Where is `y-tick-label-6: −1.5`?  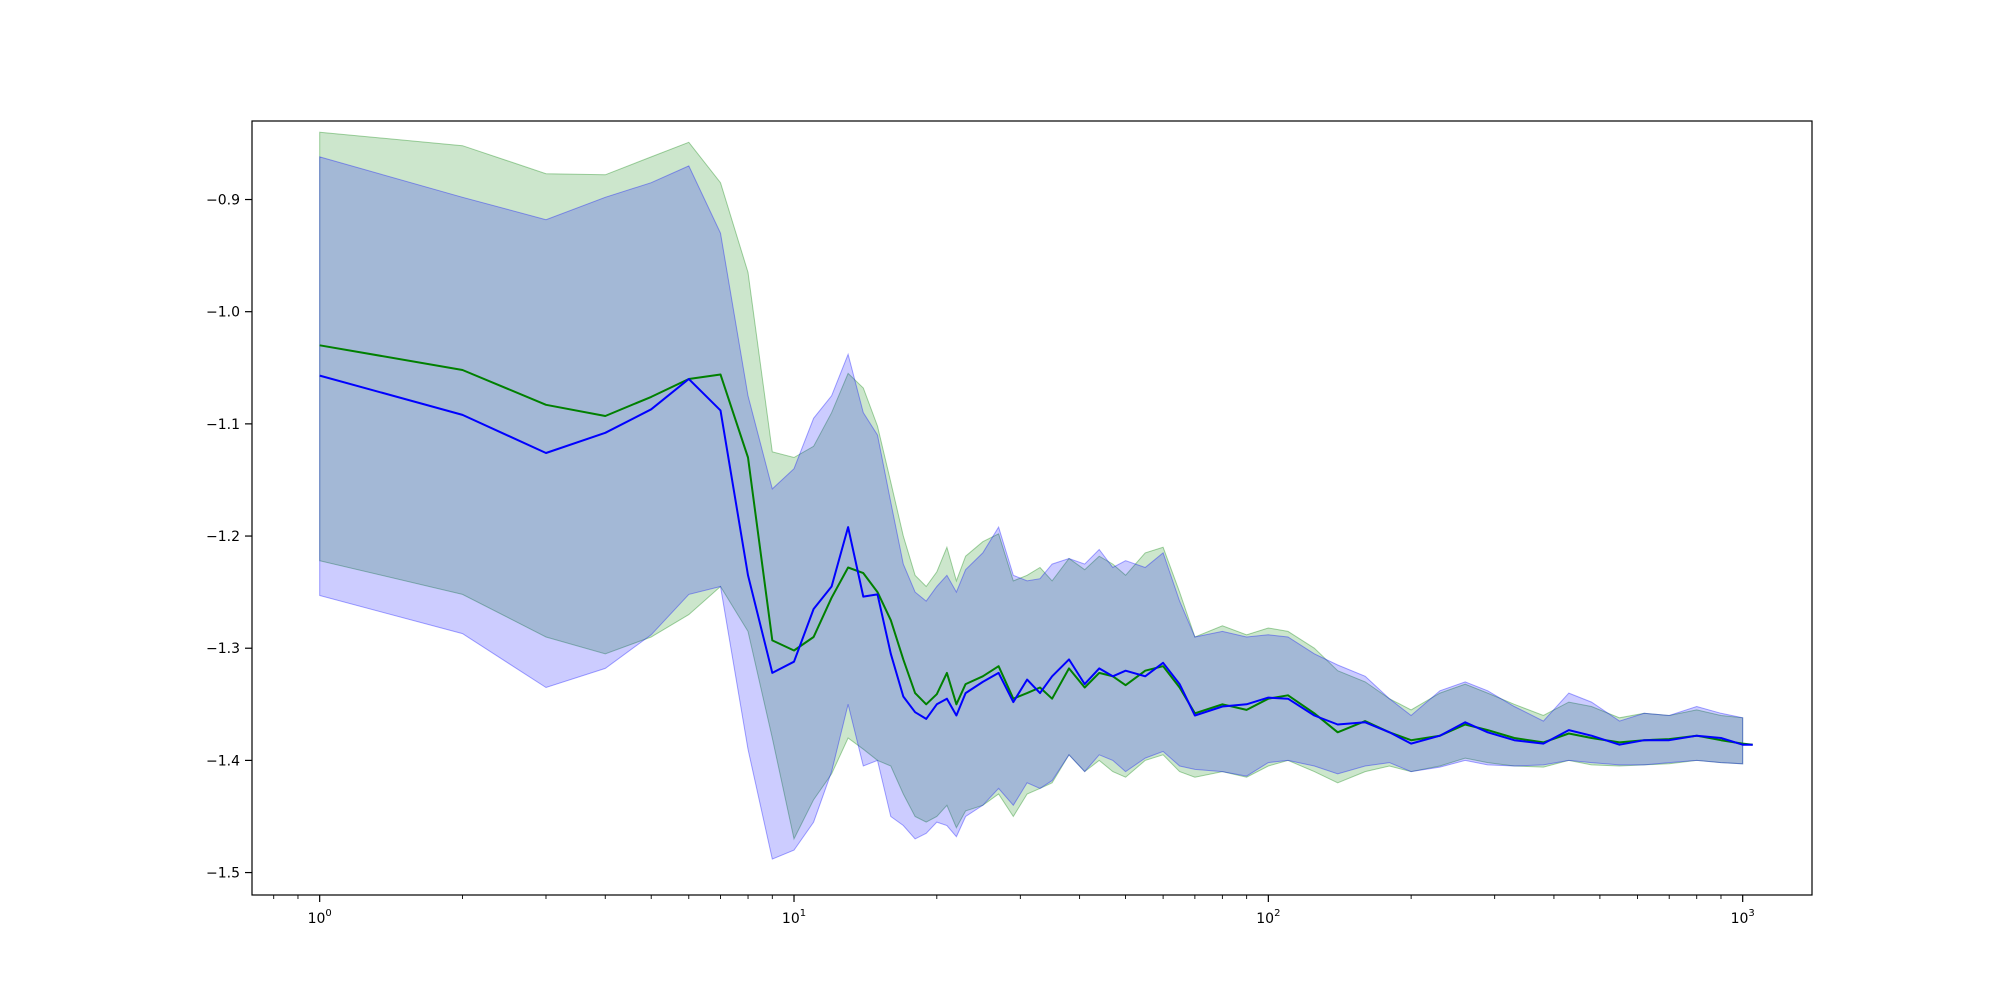 y-tick-label-6: −1.5 is located at coordinates (223, 874).